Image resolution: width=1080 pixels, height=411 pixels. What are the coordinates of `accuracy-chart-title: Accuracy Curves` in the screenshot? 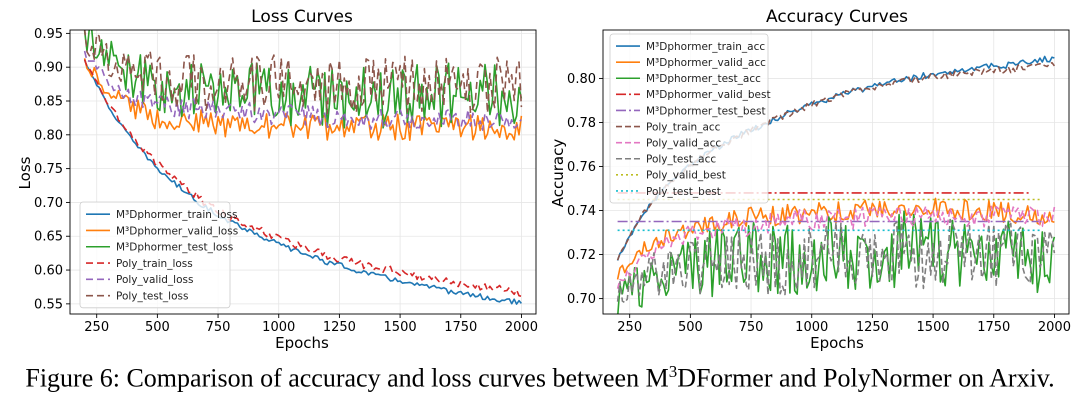 It's located at (837, 17).